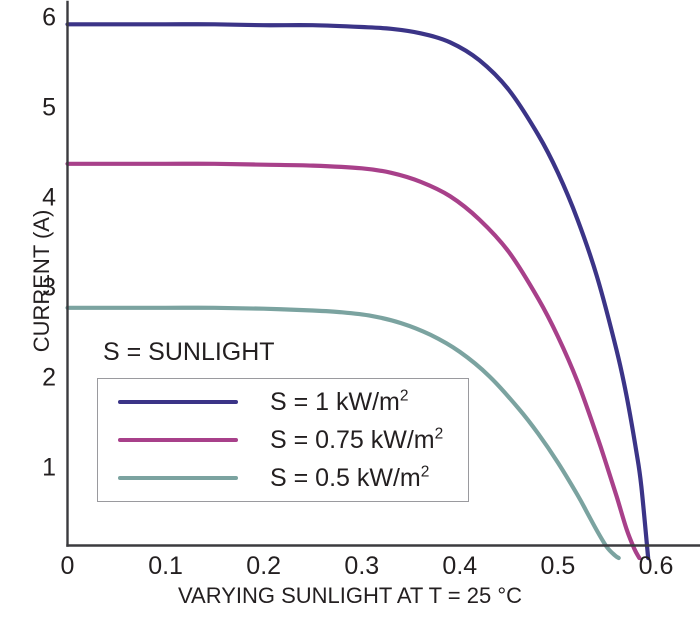  What do you see at coordinates (49, 377) in the screenshot?
I see `y-tick-label: 2` at bounding box center [49, 377].